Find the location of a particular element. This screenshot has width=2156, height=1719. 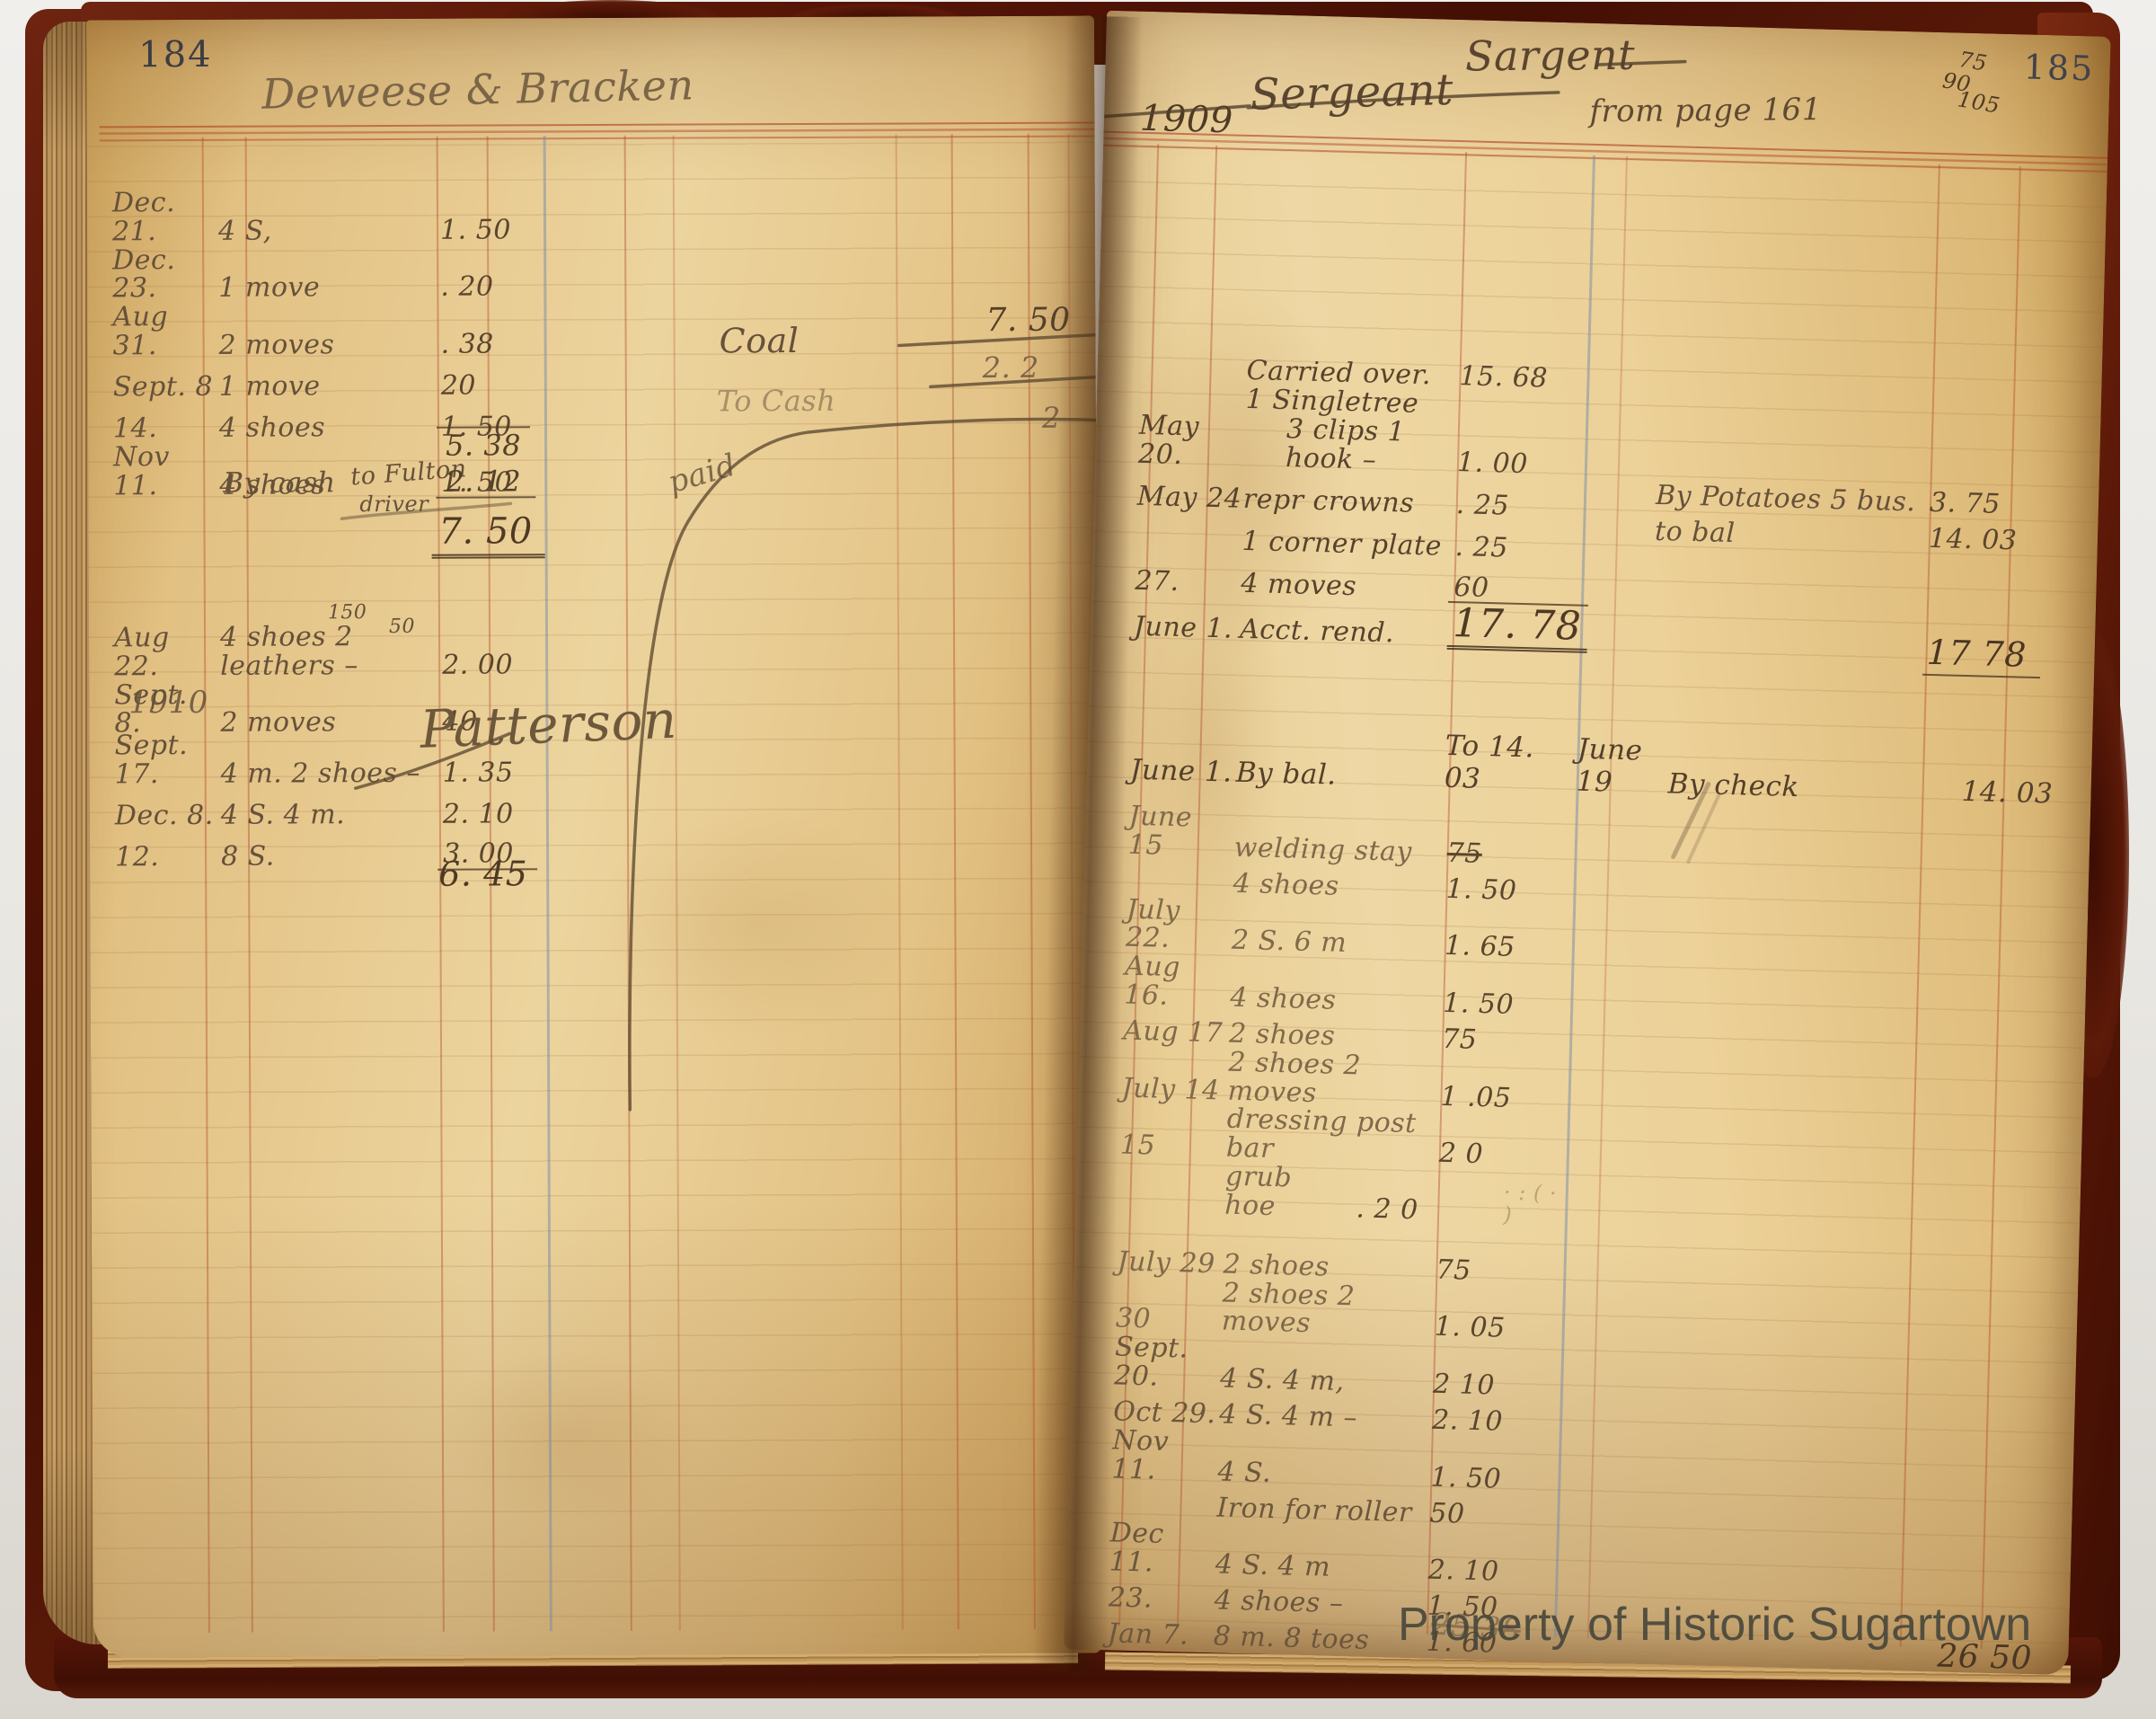

ledger-desc-line: 4 S. 4 m. is located at coordinates (283, 815).